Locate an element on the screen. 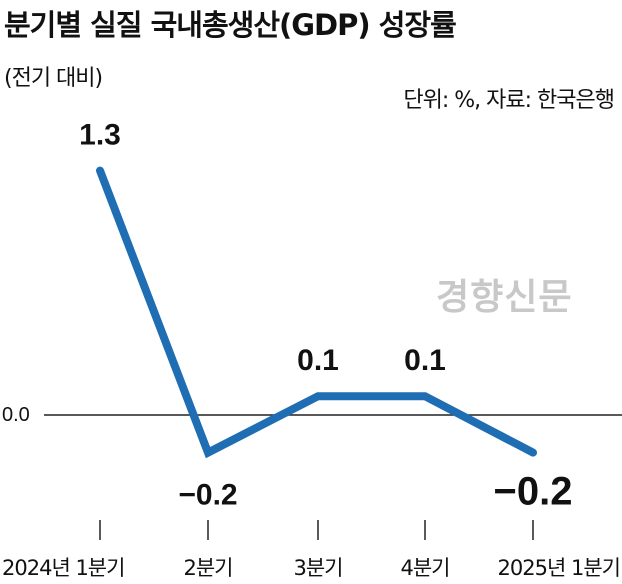 Image resolution: width=622 pixels, height=584 pixels. chart-title: 분기별 실질 국내총생산(GDP) 성장률 is located at coordinates (230, 25).